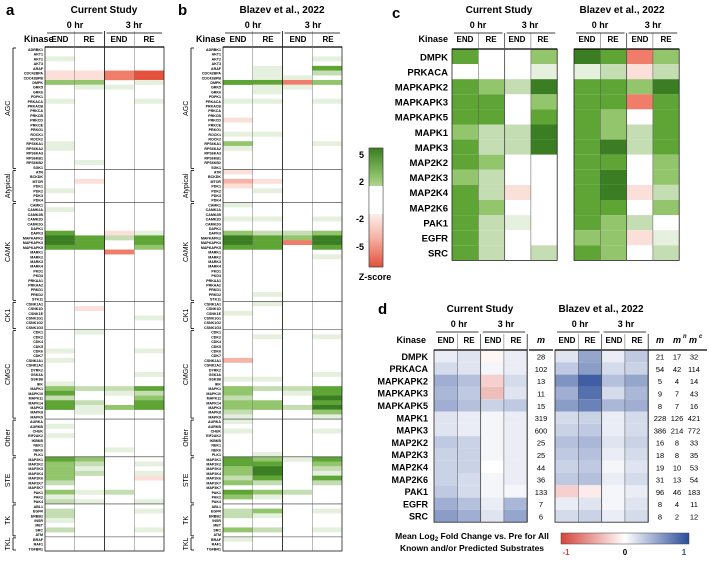 The width and height of the screenshot is (709, 561). What do you see at coordinates (213, 474) in the screenshot?
I see `panel-b-kinase-label: MAP2K4` at bounding box center [213, 474].